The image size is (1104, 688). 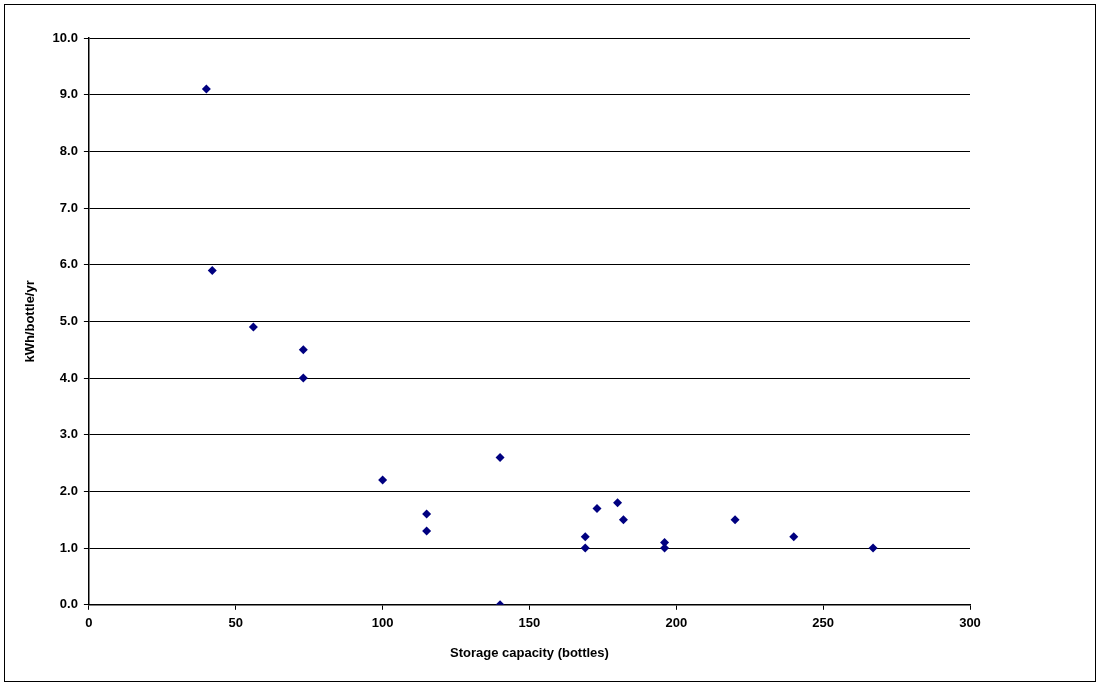 I want to click on y-tick-label: 9.0, so click(x=68, y=94).